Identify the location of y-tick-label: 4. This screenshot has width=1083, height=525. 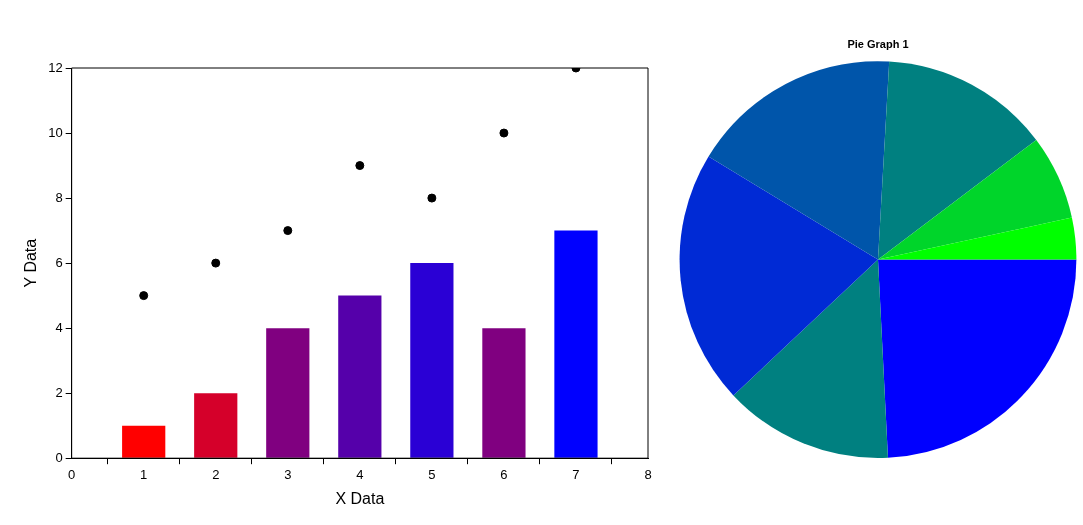
(59, 327).